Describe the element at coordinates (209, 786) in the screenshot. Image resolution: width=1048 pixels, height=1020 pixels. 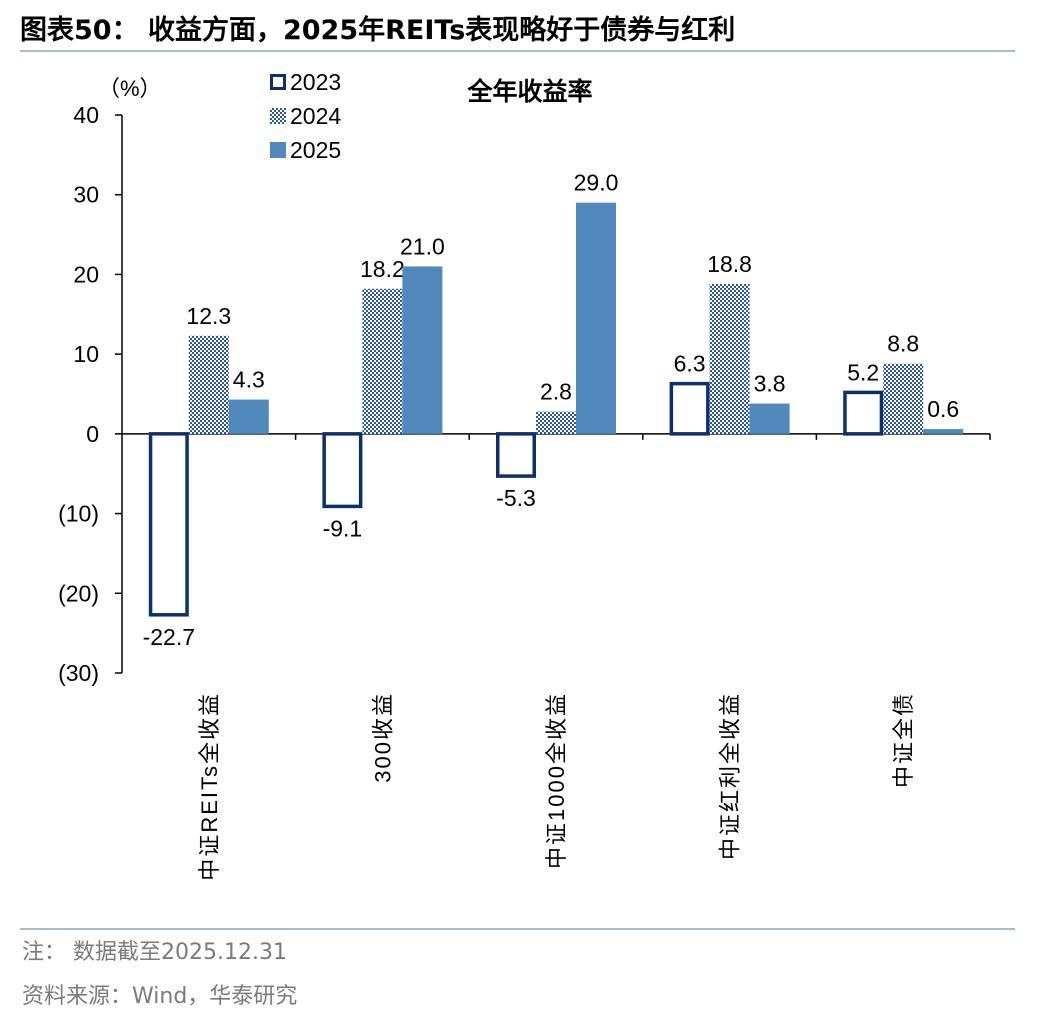
I see `category-label-1: 中证REITs全收益` at that location.